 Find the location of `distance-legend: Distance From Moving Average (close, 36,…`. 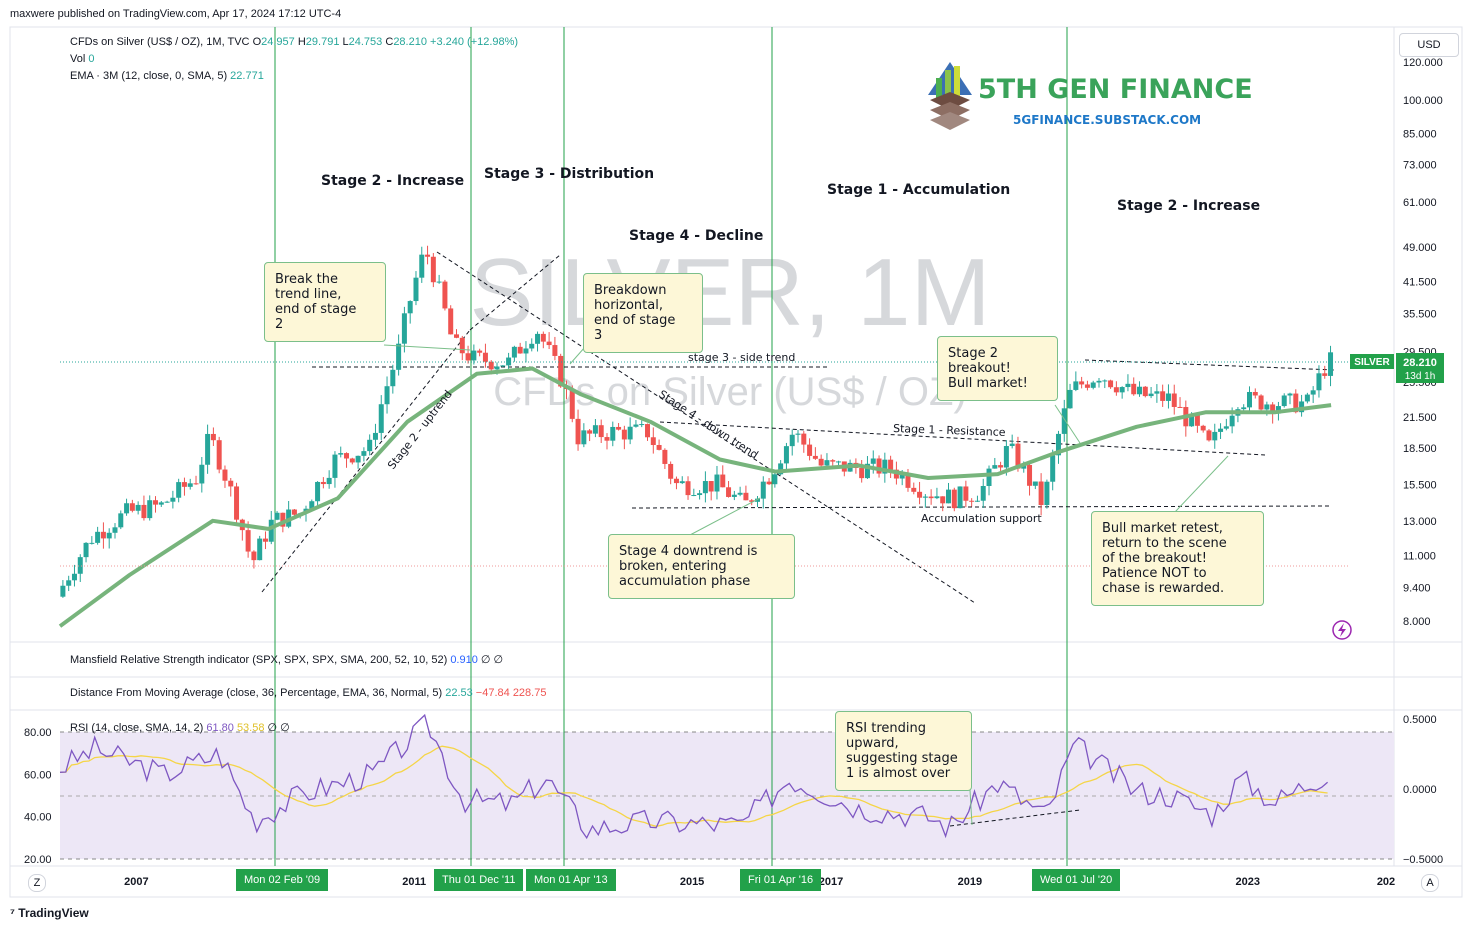

distance-legend: Distance From Moving Average (close, 36,… is located at coordinates (308, 693).